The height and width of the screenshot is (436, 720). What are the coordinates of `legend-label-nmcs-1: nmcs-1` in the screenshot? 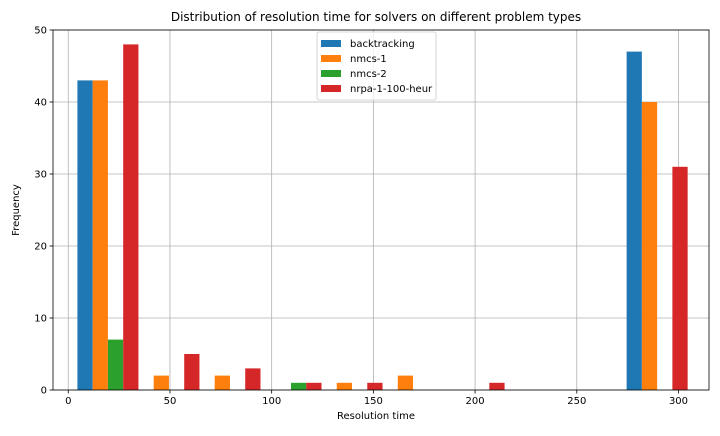 It's located at (368, 59).